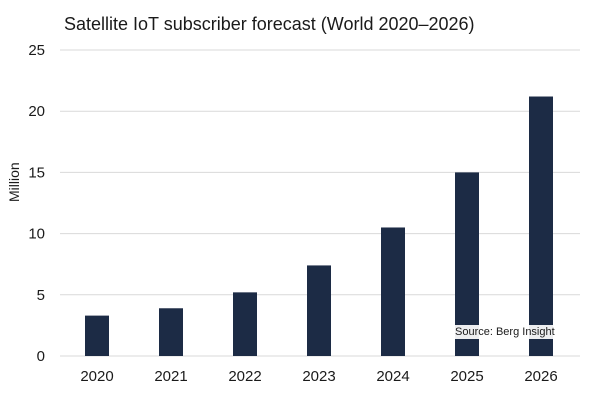  Describe the element at coordinates (36, 234) in the screenshot. I see `y-tick-label: 10` at that location.